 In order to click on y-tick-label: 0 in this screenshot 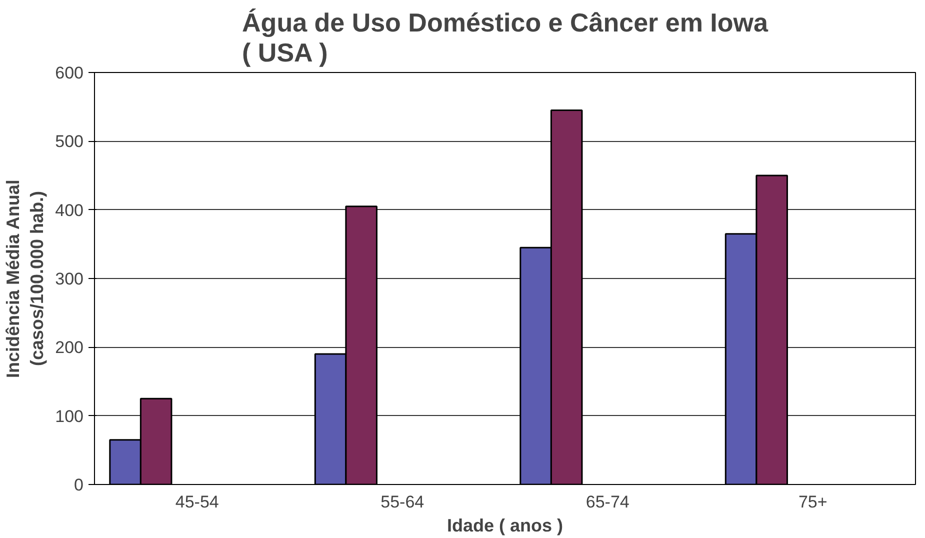, I will do `click(79, 485)`.